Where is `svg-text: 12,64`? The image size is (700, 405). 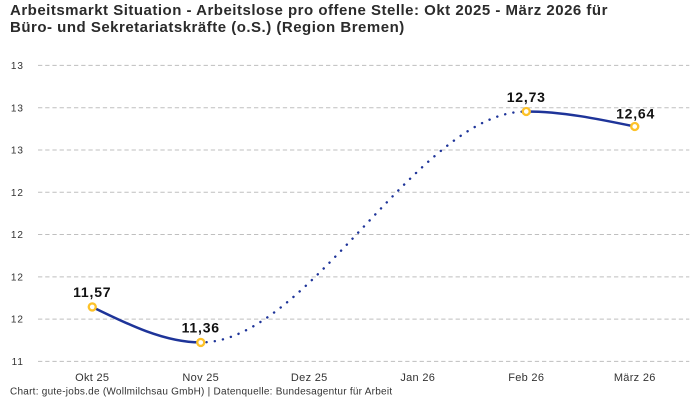
svg-text: 12,64 is located at coordinates (635, 113).